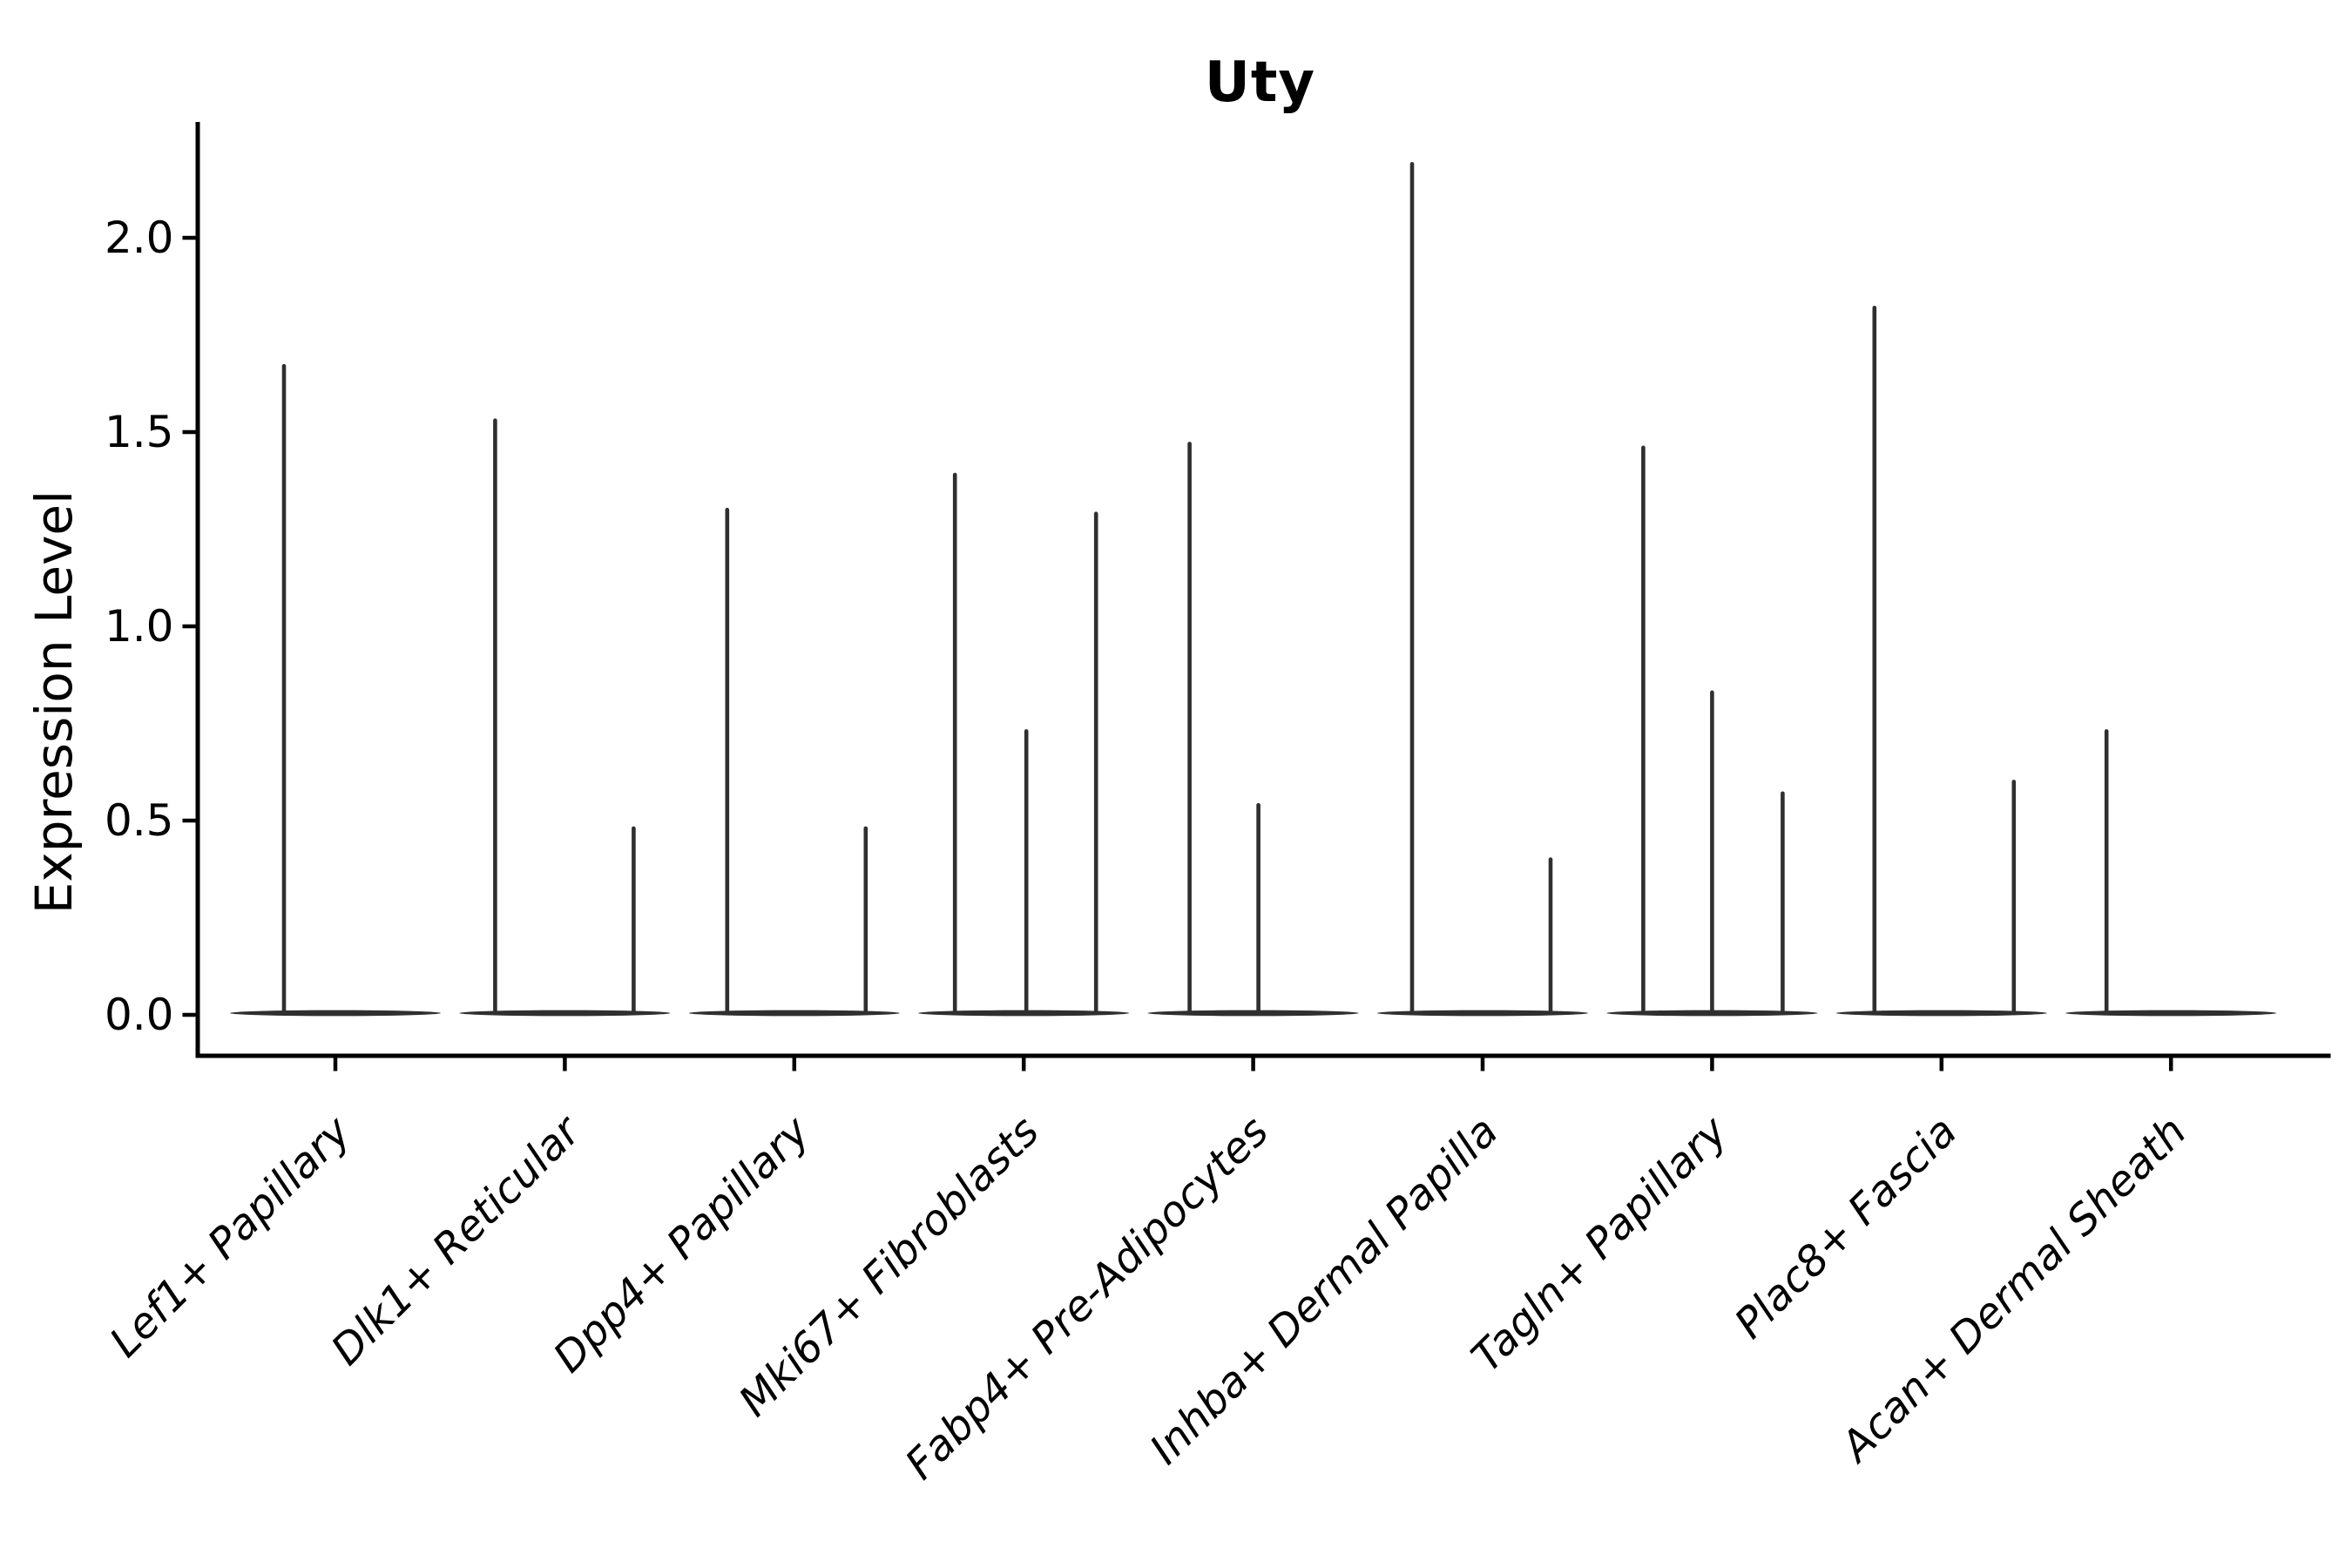 This screenshot has height=1568, width=2352. What do you see at coordinates (139, 238) in the screenshot?
I see `y-tick-label: 2.0` at bounding box center [139, 238].